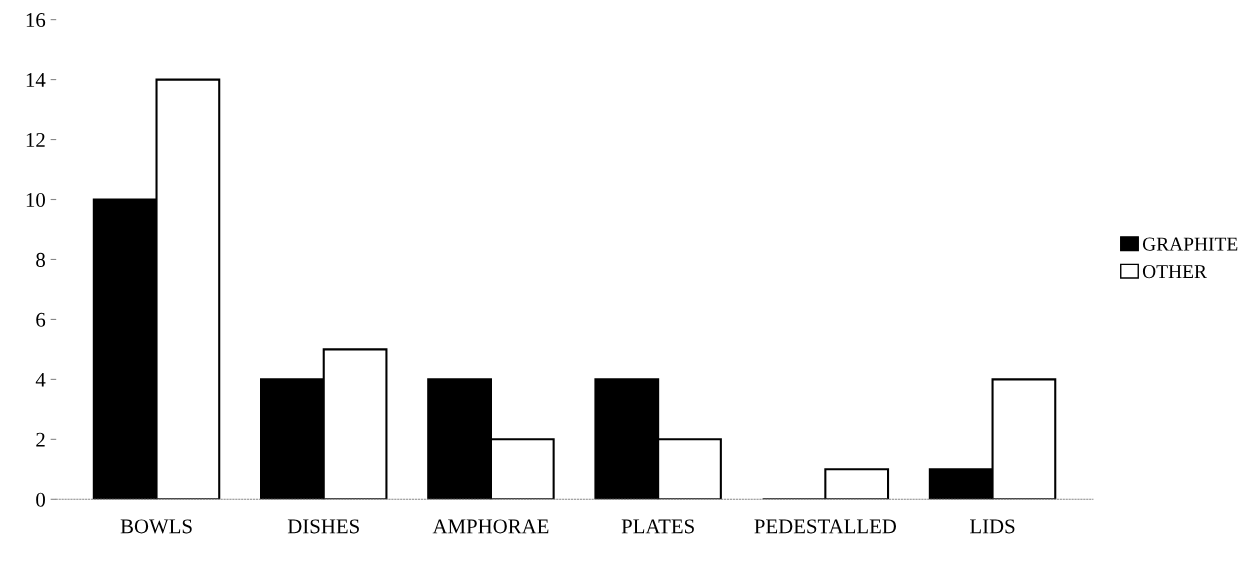 The width and height of the screenshot is (1249, 561). I want to click on y-tick-label: 12, so click(35, 139).